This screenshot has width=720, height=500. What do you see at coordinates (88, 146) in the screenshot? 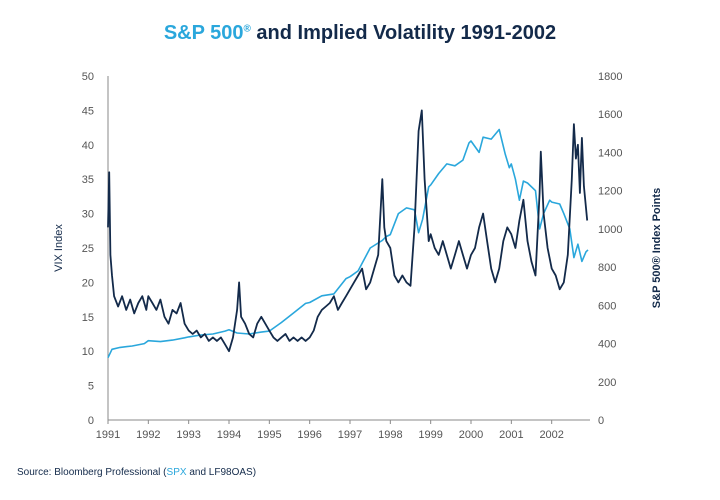
I see `y-left-tick-label: 40` at bounding box center [88, 146].